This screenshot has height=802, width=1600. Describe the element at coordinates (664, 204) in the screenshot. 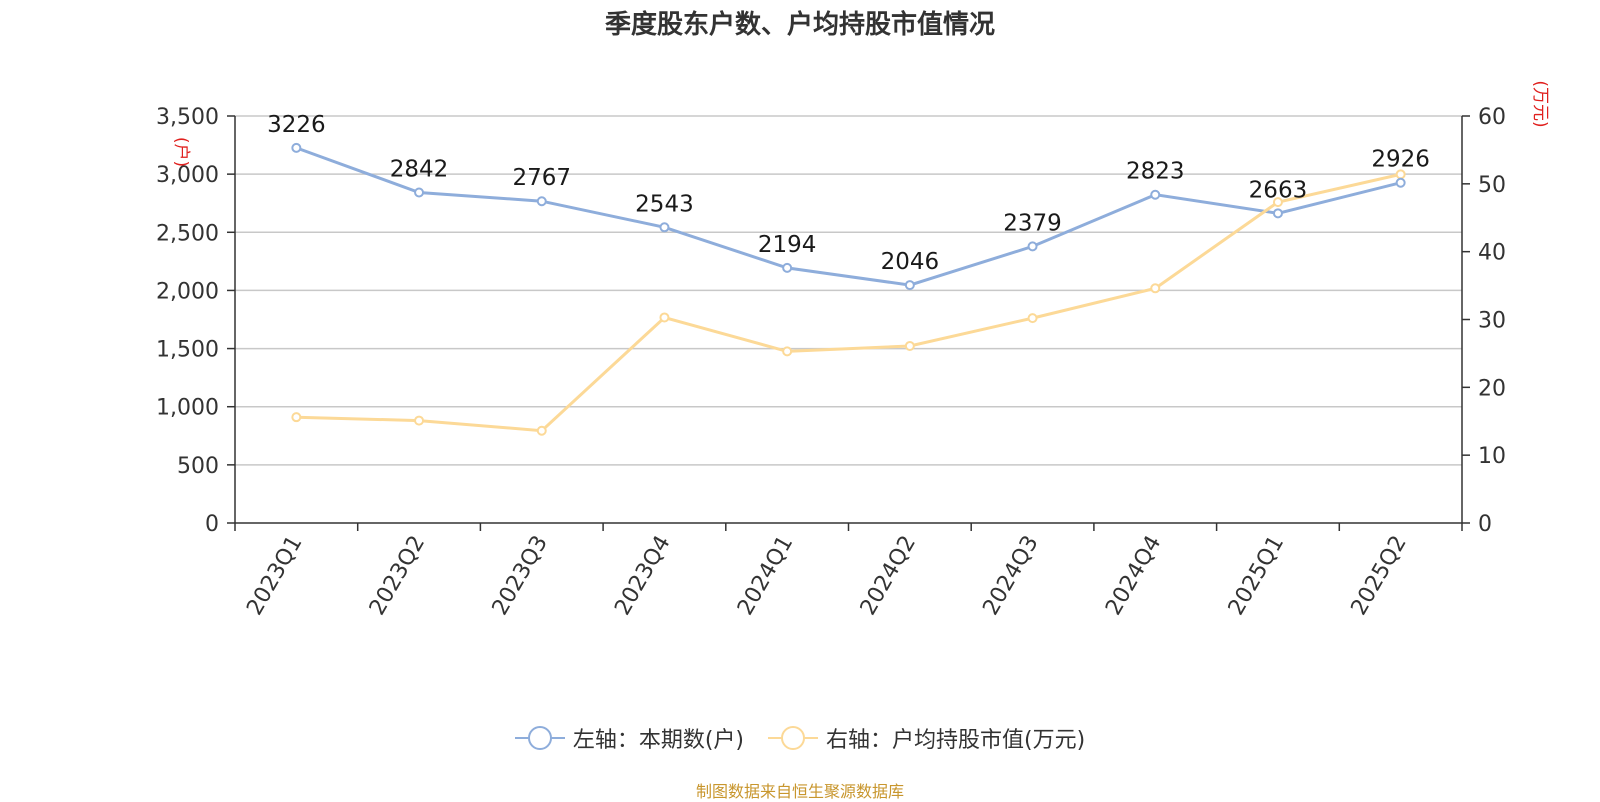

I see `data-label: 2543` at that location.